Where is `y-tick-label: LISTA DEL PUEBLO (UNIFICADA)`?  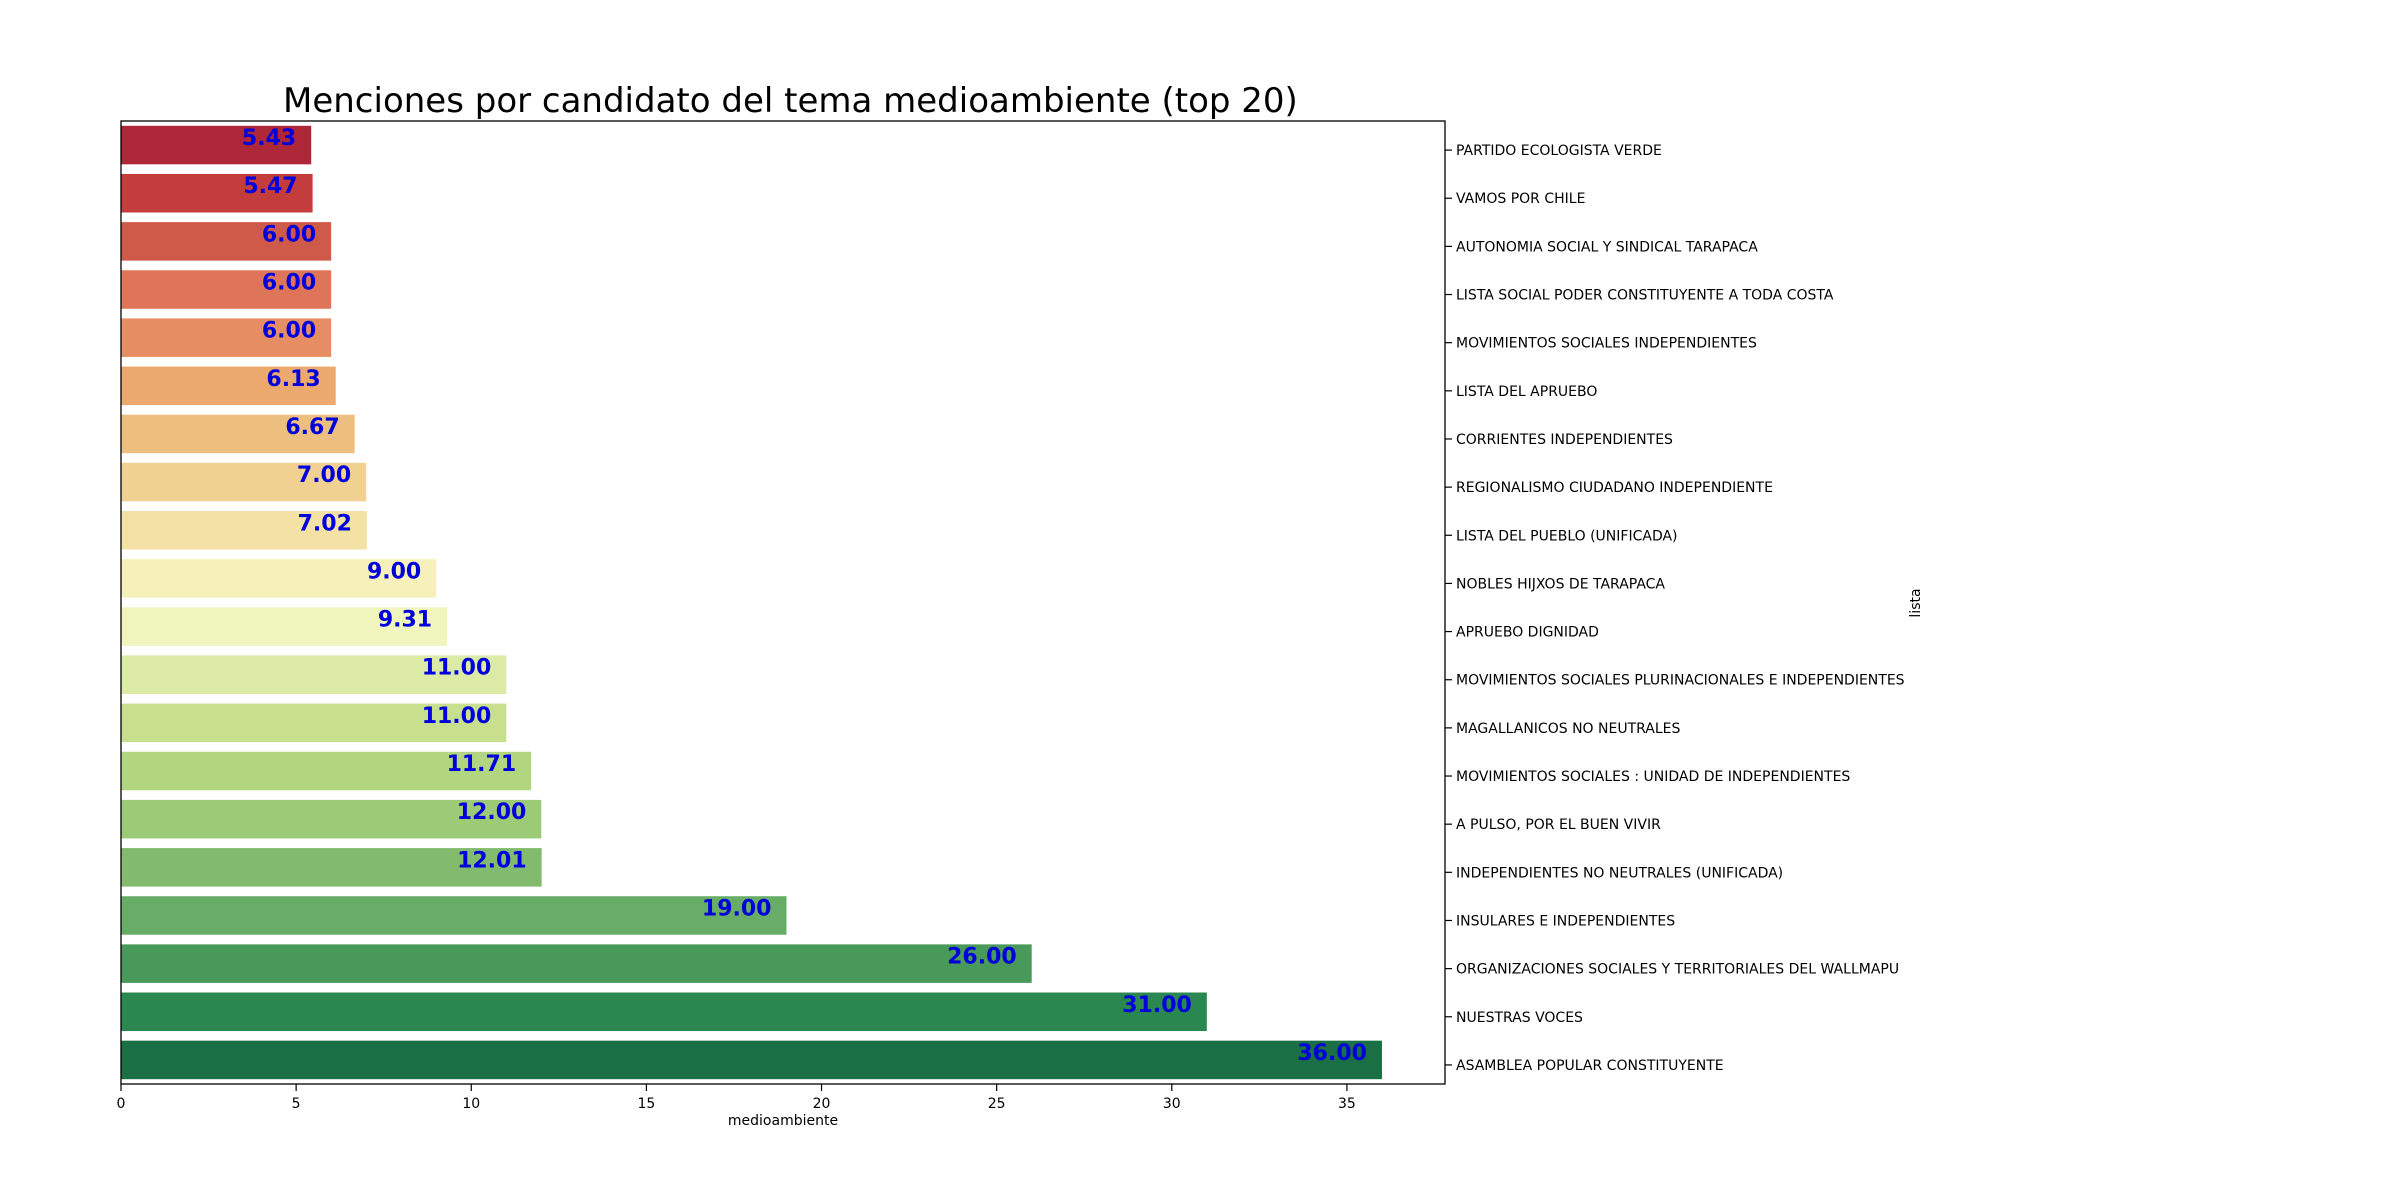
y-tick-label: LISTA DEL PUEBLO (UNIFICADA) is located at coordinates (1567, 536).